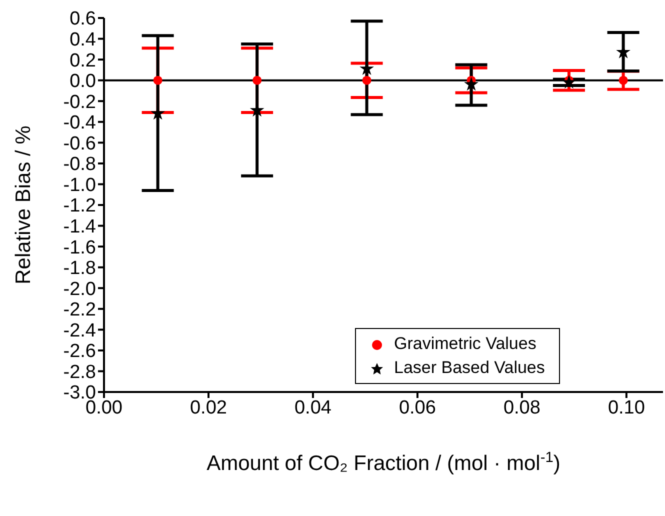 The width and height of the screenshot is (665, 516). Describe the element at coordinates (79, 143) in the screenshot. I see `y-tick-label: -0.6` at that location.